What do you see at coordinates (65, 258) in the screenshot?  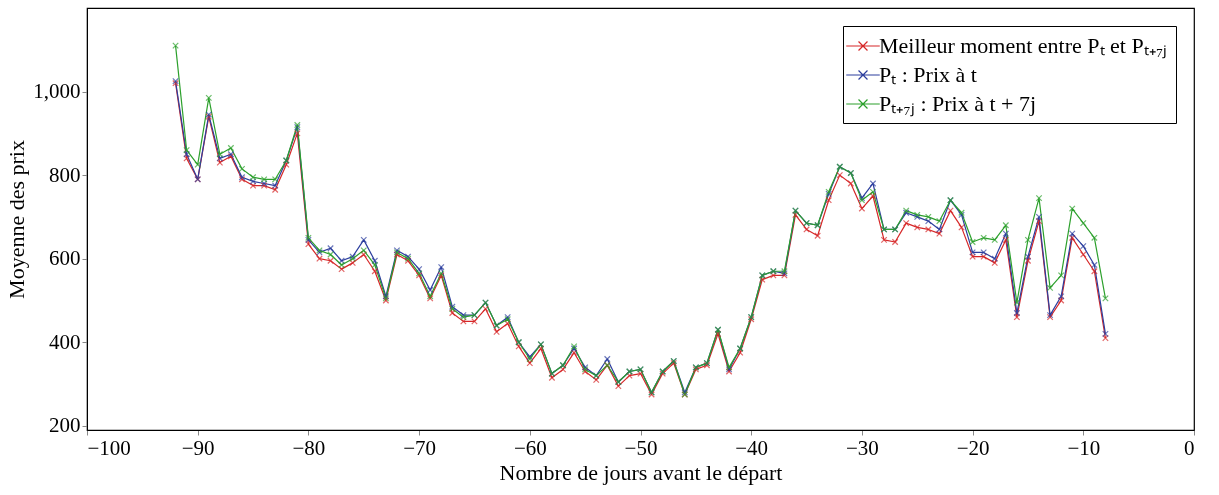 I see `y-tick-label: 600` at bounding box center [65, 258].